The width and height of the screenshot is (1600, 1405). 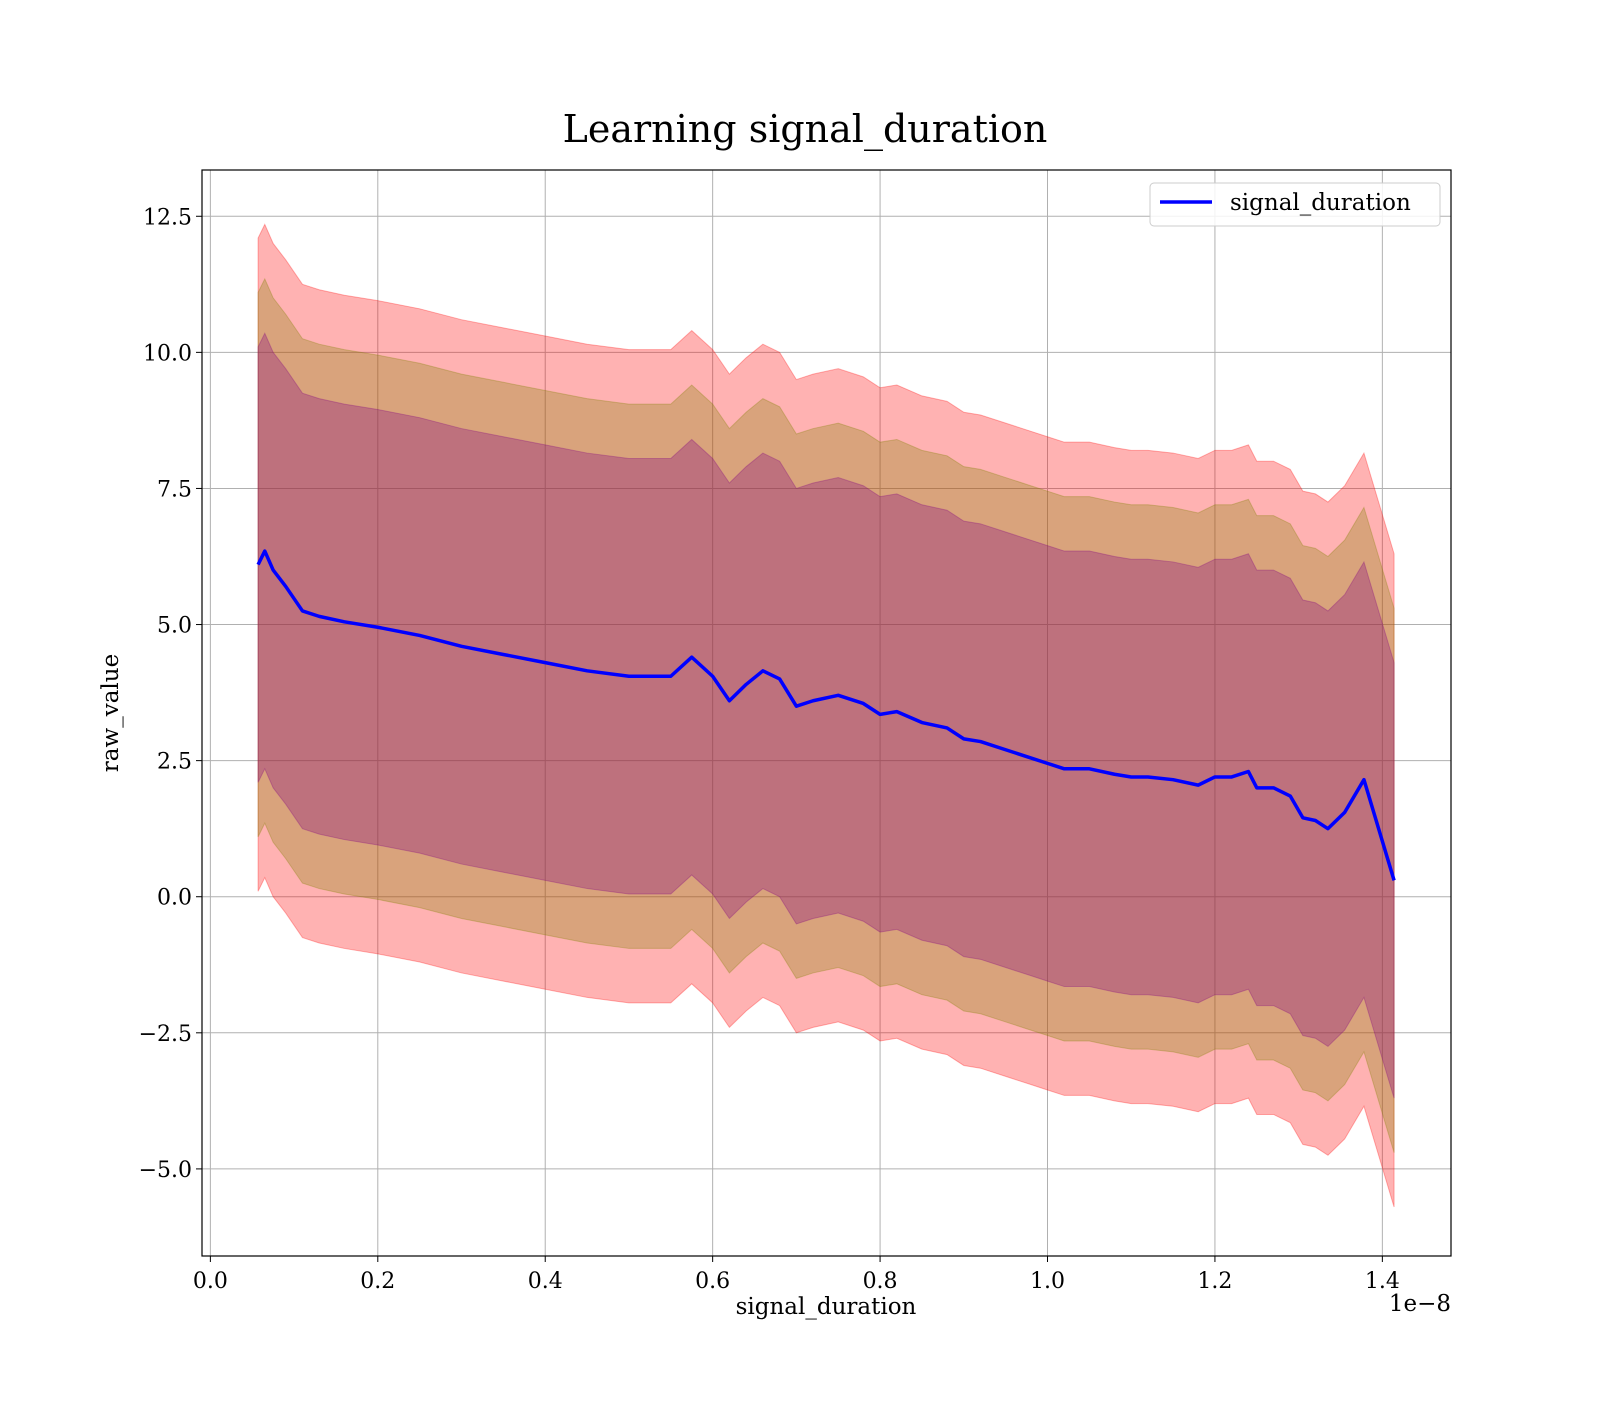 What do you see at coordinates (1320, 203) in the screenshot?
I see `legend-label-signal-duration: signal_duration` at bounding box center [1320, 203].